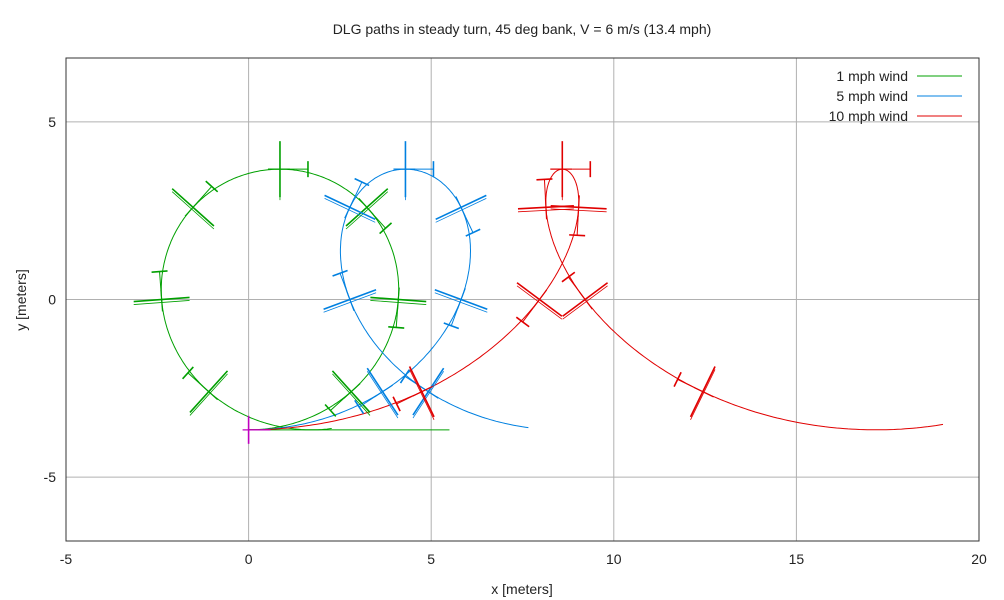 The height and width of the screenshot is (600, 1004). What do you see at coordinates (868, 116) in the screenshot?
I see `legend-label: 10 mph wind` at bounding box center [868, 116].